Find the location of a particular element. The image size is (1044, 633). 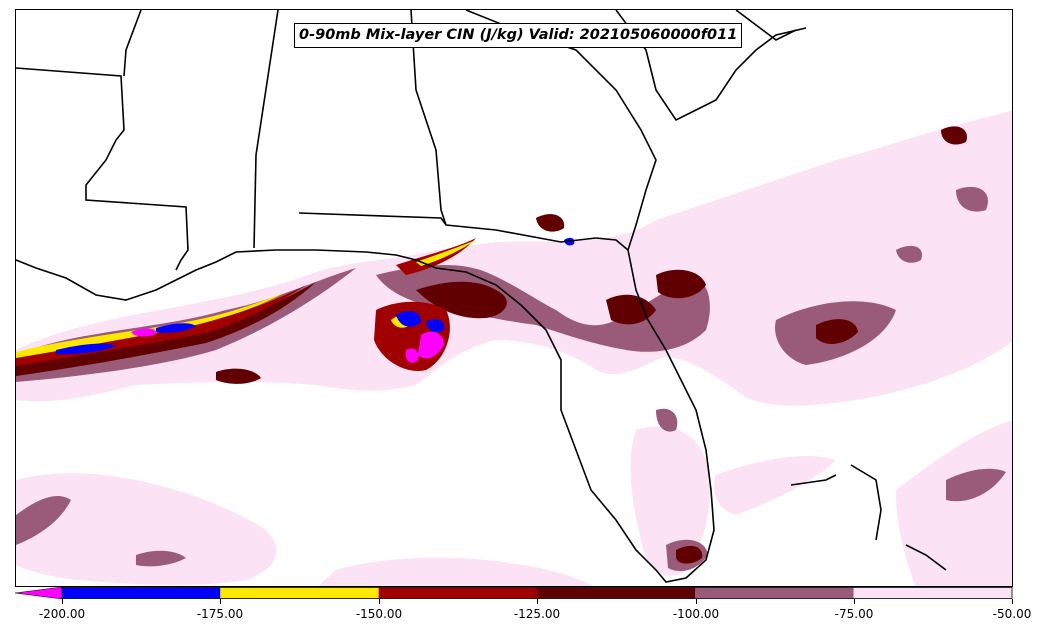

tick-label: -100.00 is located at coordinates (696, 614).